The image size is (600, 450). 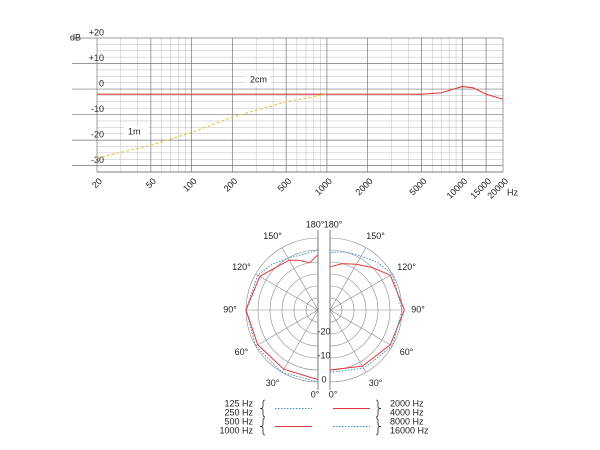 What do you see at coordinates (323, 331) in the screenshot?
I see `r-tick-label: -20` at bounding box center [323, 331].